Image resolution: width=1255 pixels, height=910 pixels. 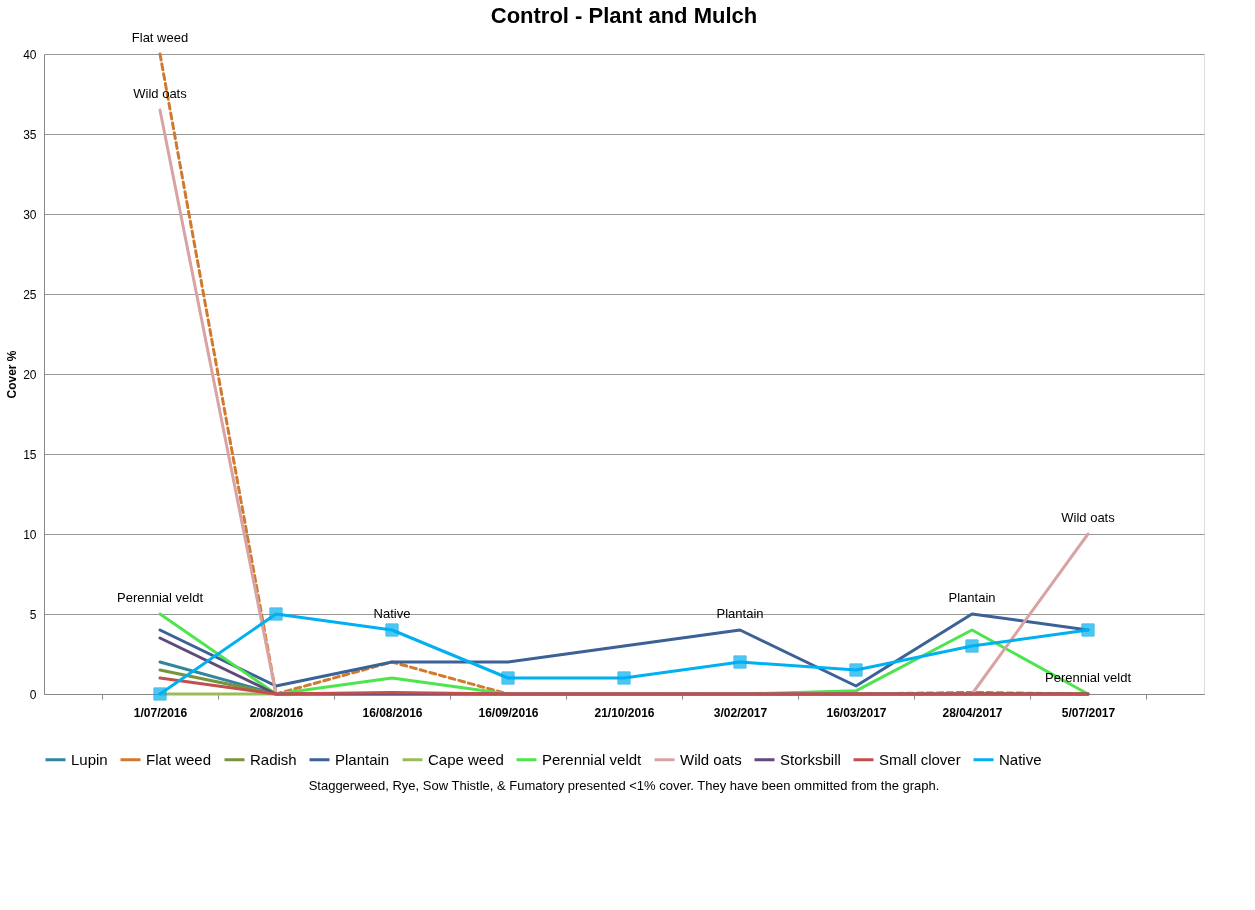 I want to click on x-tick-label: 16/08/2016, so click(x=392, y=712).